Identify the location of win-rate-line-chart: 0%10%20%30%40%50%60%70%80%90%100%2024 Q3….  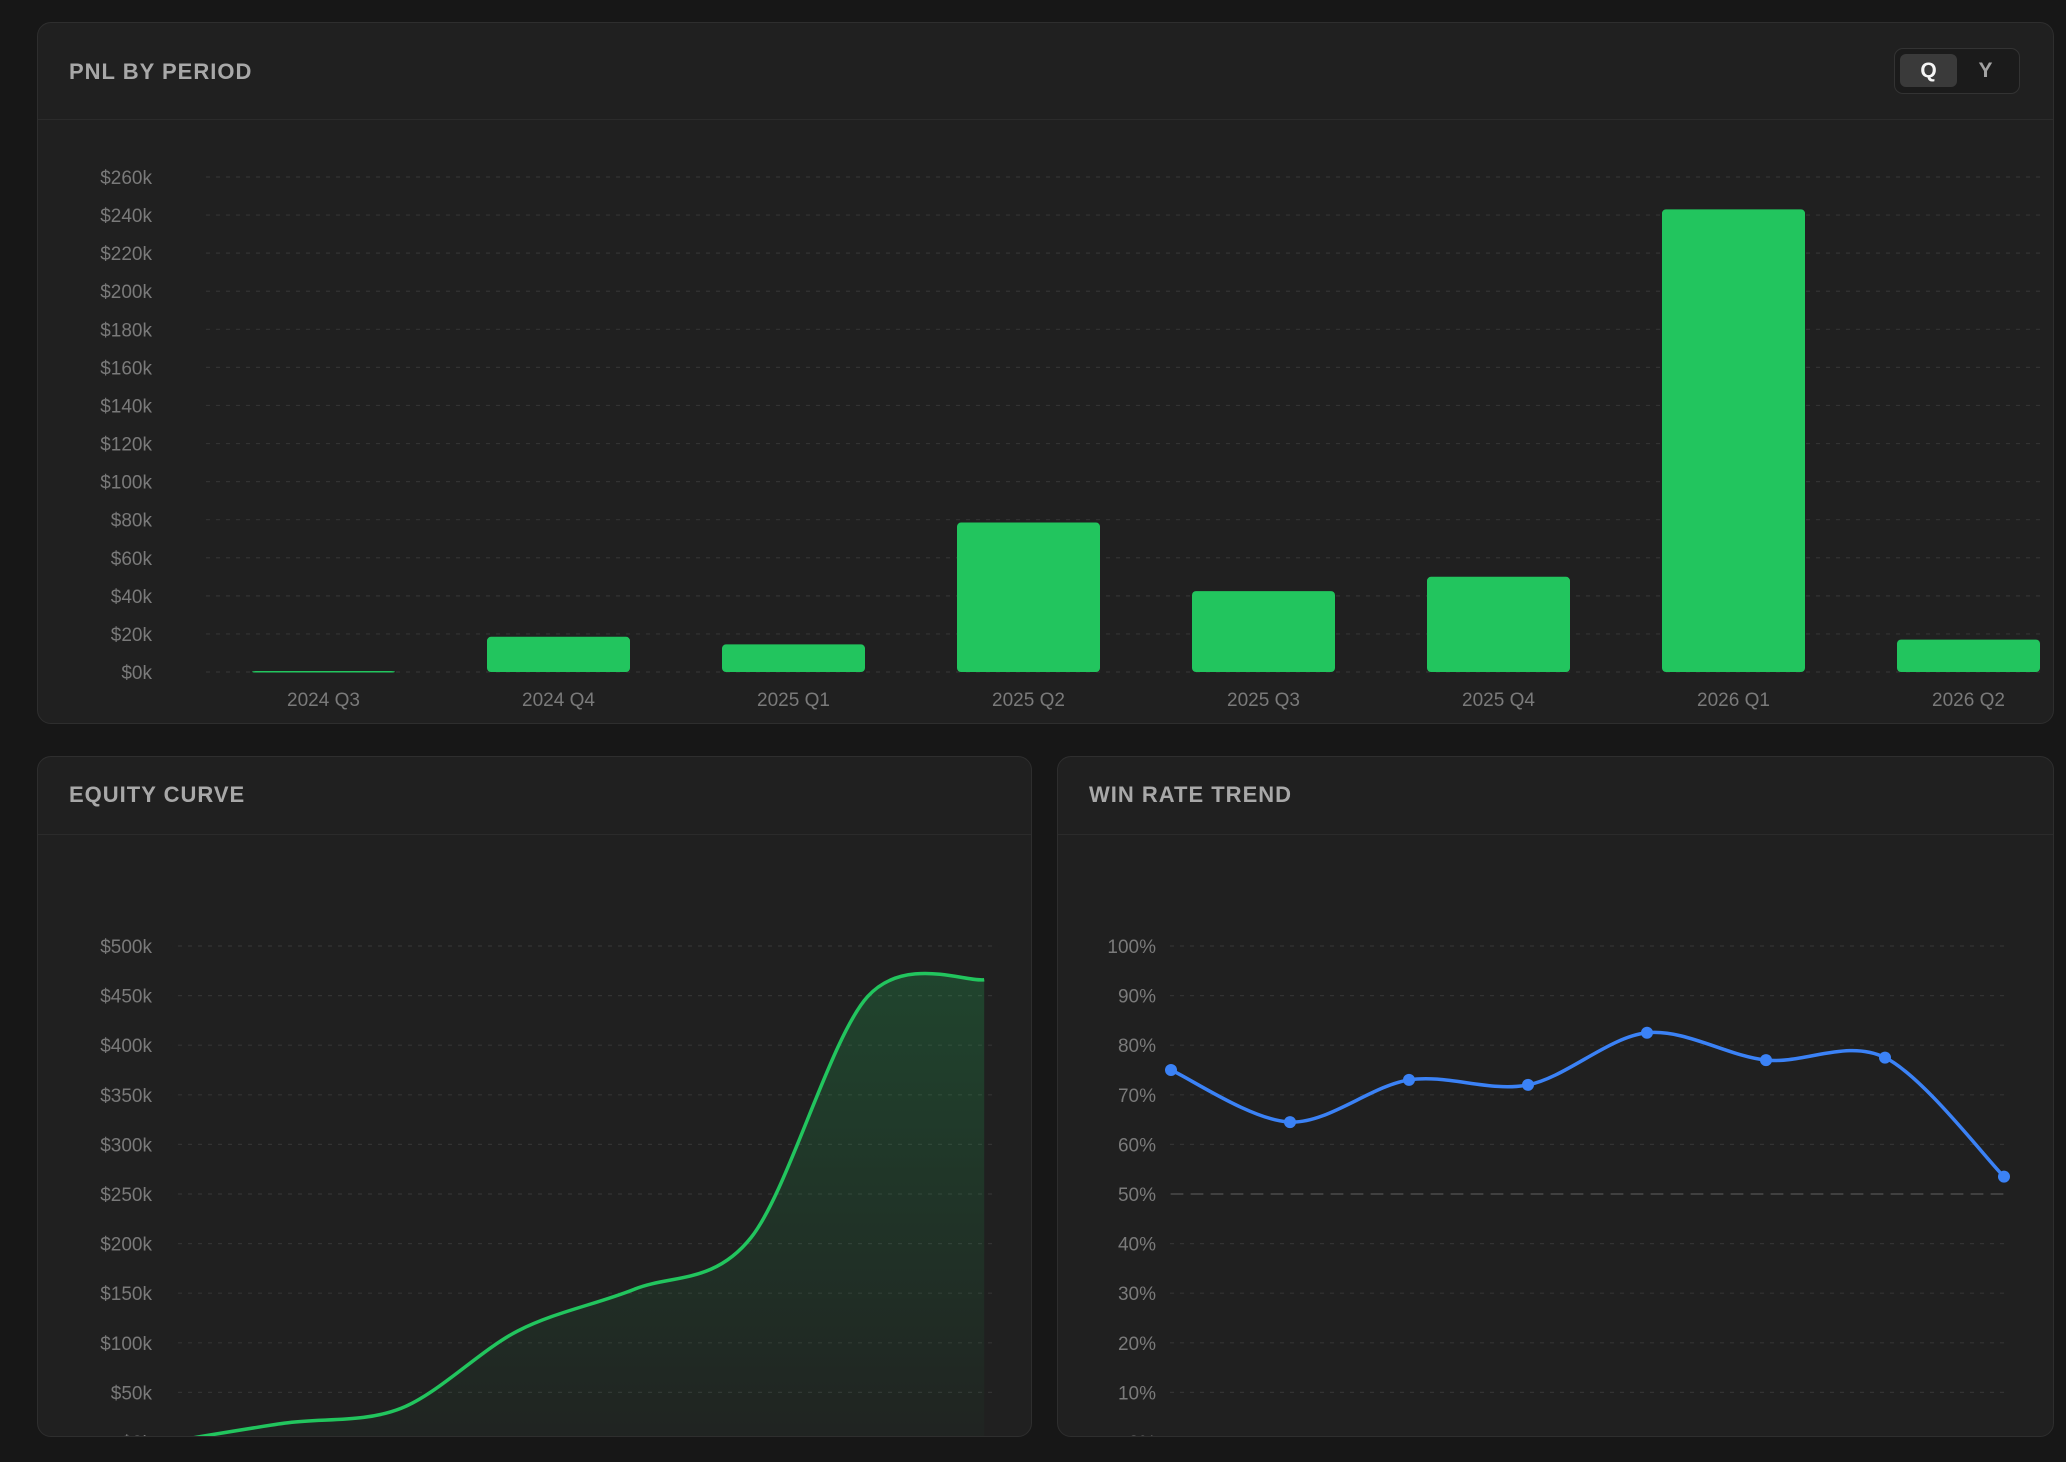
(1558, 1187).